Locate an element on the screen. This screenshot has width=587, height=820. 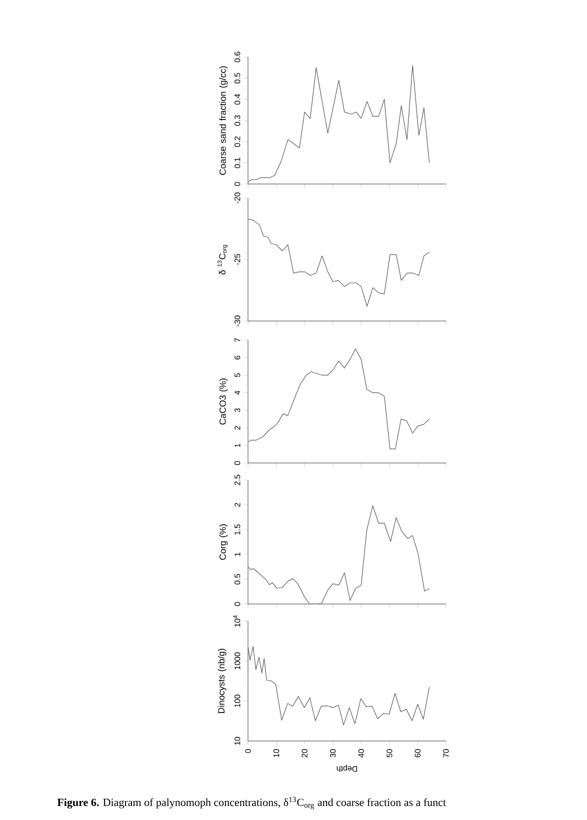
y-tick-label: 0.2 is located at coordinates (237, 141).